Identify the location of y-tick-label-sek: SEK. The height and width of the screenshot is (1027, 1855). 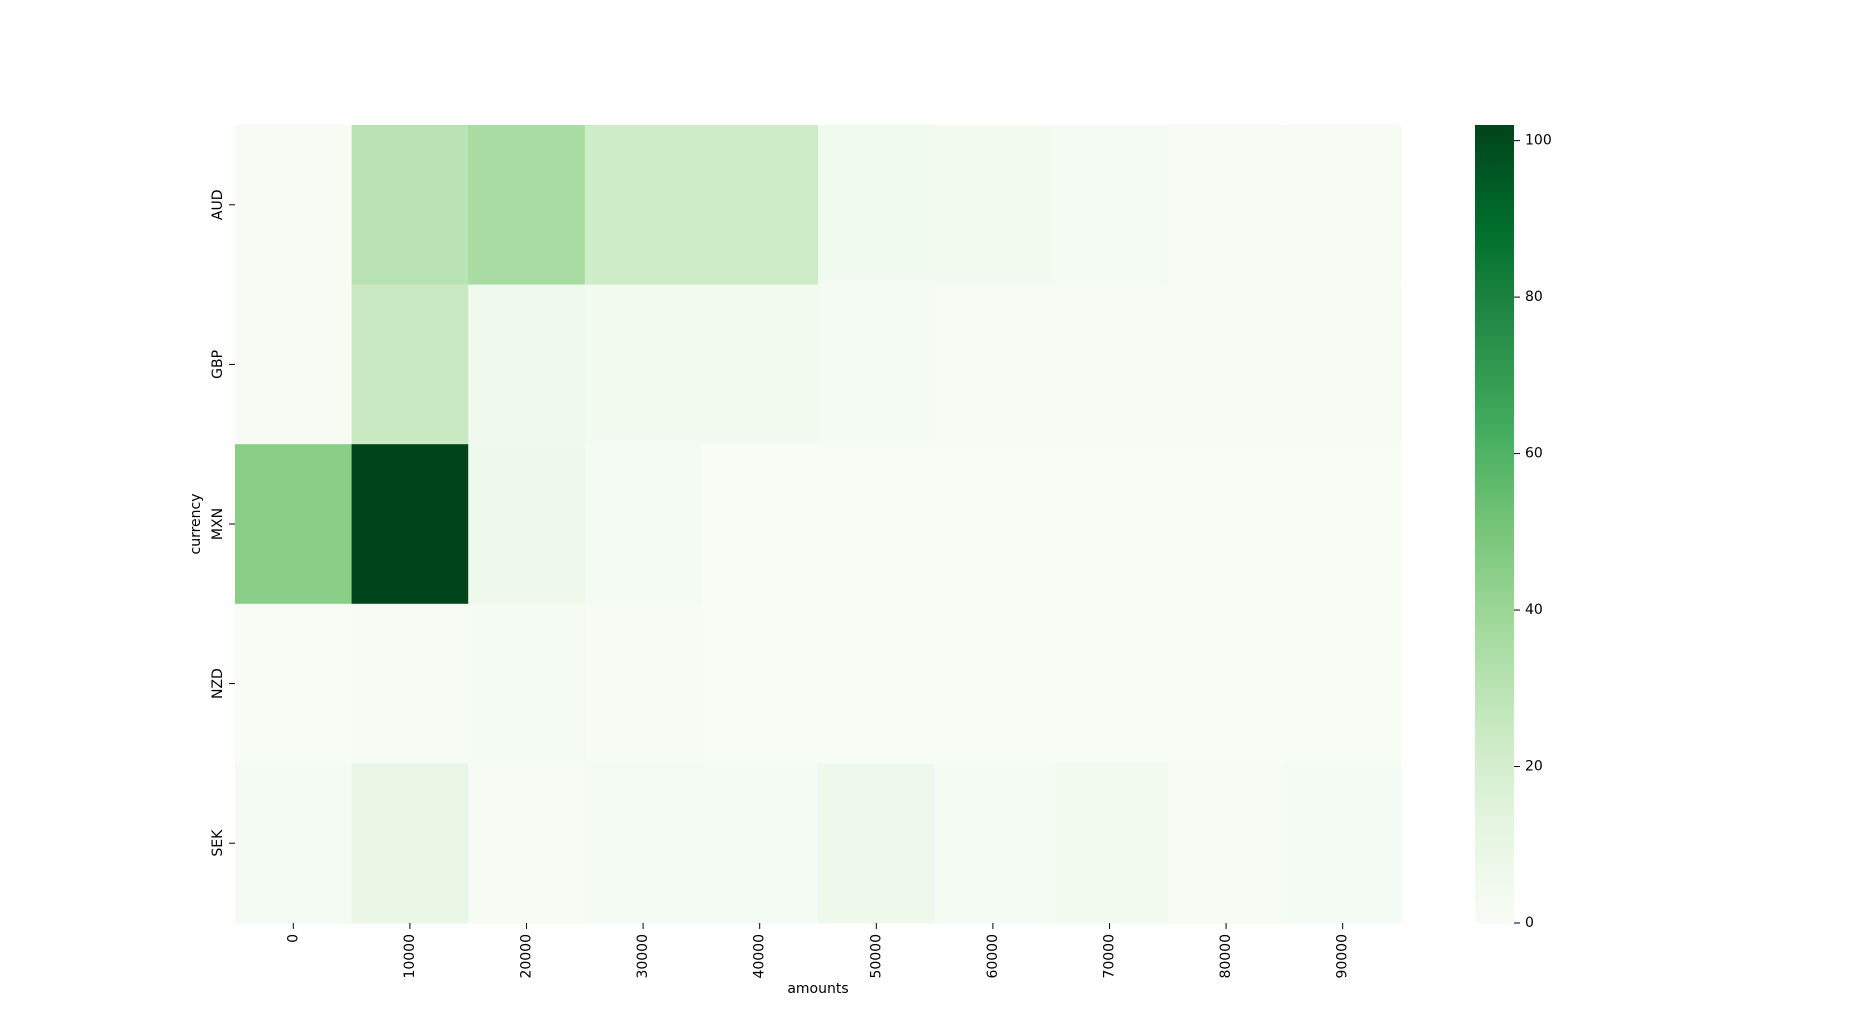
(218, 843).